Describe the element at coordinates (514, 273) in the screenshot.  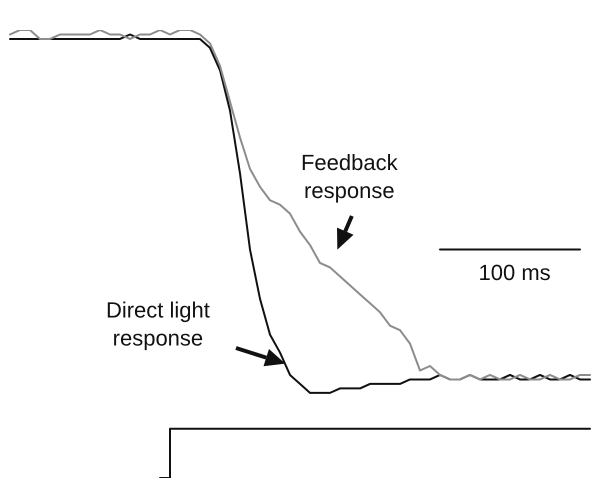
I see `annotation: 100 ms` at that location.